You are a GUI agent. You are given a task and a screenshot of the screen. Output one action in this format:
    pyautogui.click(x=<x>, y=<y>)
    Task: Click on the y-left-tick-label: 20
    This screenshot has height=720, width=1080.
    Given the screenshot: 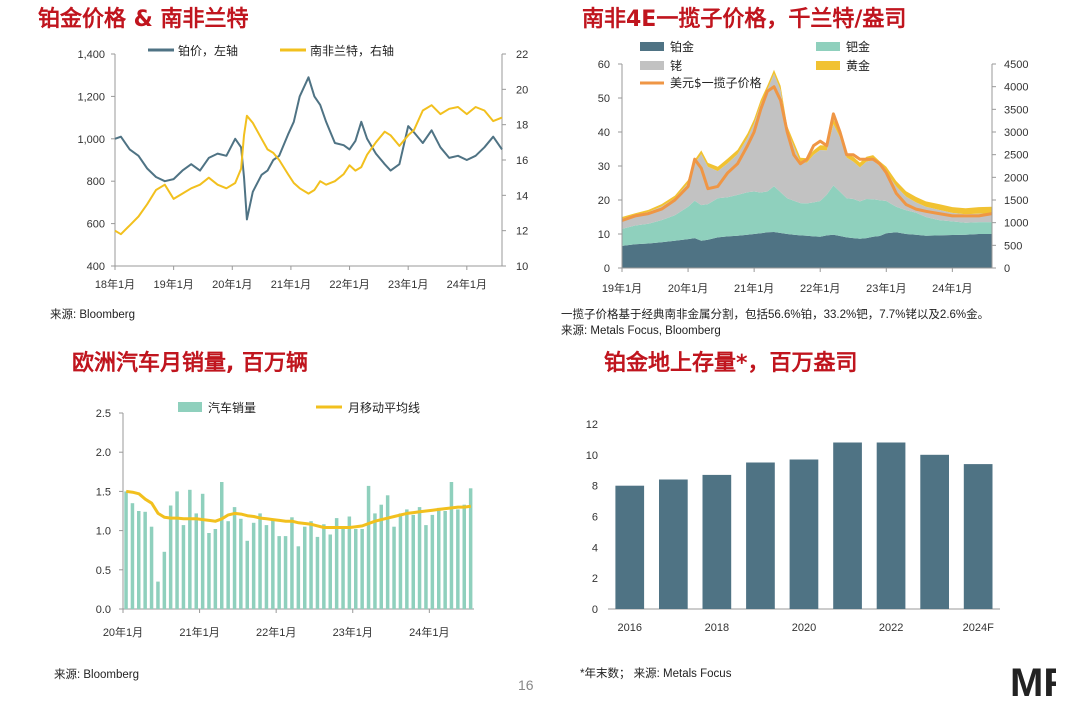 What is the action you would take?
    pyautogui.click(x=604, y=201)
    